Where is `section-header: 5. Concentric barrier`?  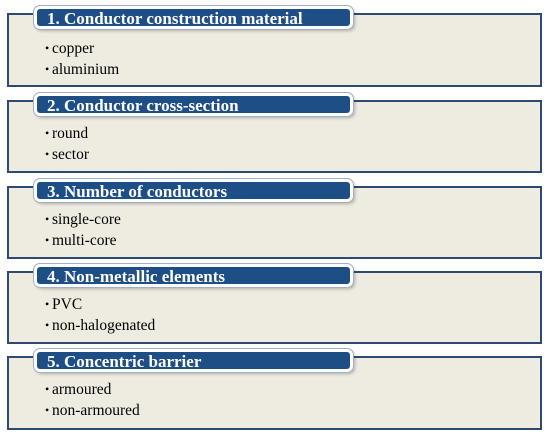
section-header: 5. Concentric barrier is located at coordinates (193, 360).